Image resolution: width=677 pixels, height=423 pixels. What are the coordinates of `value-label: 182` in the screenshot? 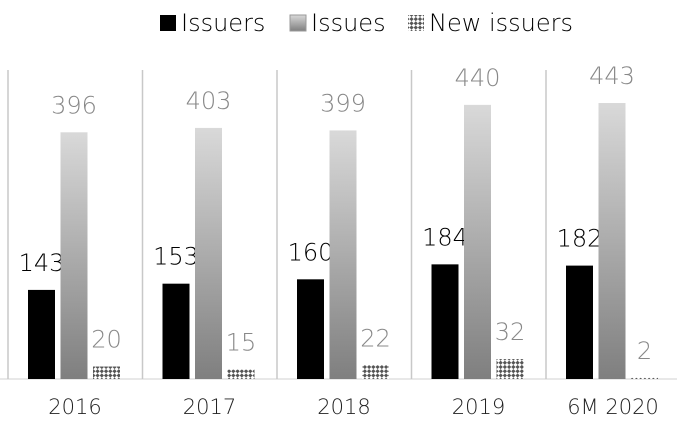 It's located at (580, 239).